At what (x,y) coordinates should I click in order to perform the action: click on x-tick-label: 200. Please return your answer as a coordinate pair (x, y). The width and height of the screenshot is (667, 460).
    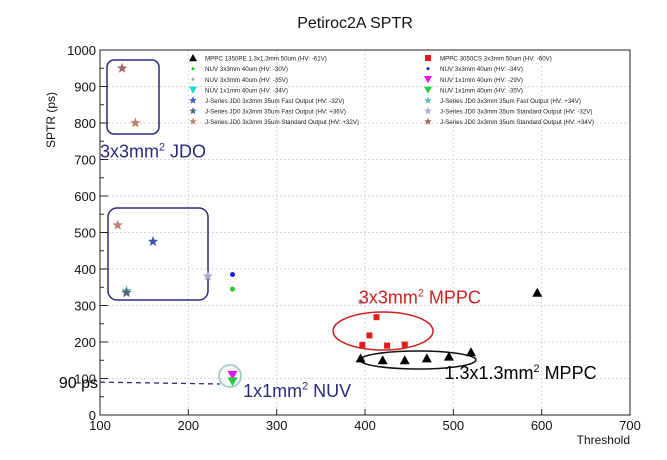
    Looking at the image, I should click on (188, 425).